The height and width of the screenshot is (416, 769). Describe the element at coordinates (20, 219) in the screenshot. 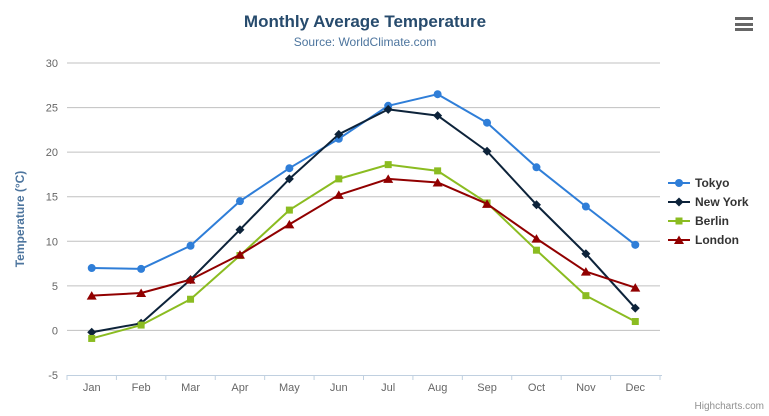

I see `y-axis-title: Temperature (°C)` at that location.